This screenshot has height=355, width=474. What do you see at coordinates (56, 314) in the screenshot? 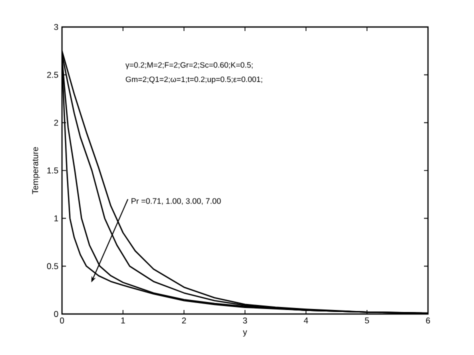
I see `y-tick-label: 0` at bounding box center [56, 314].